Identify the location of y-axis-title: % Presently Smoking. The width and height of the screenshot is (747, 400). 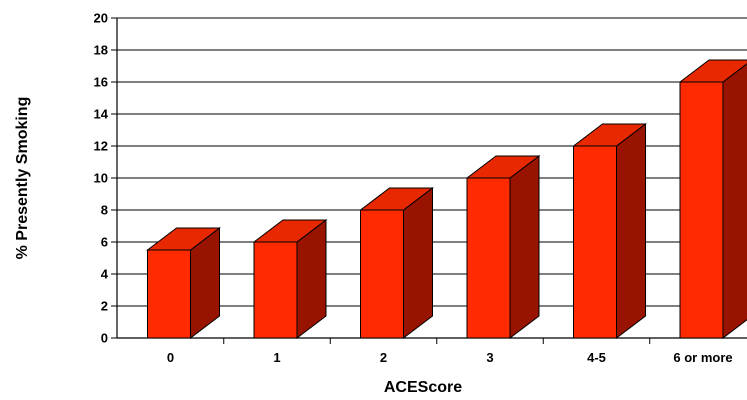
(22, 178).